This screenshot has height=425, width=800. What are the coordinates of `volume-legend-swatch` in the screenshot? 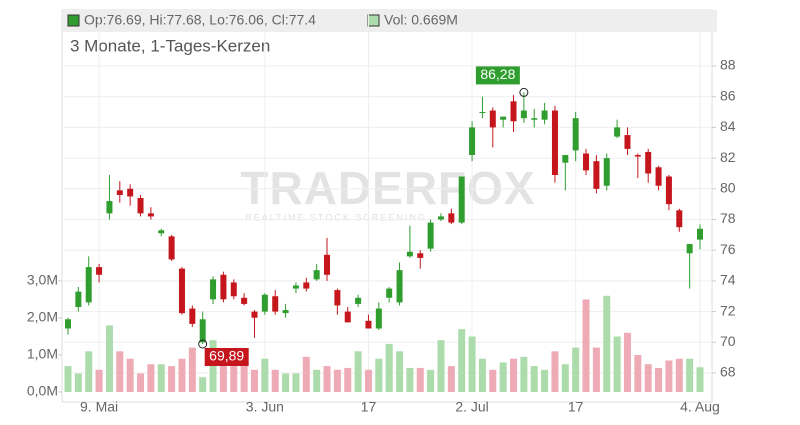 It's located at (373, 20).